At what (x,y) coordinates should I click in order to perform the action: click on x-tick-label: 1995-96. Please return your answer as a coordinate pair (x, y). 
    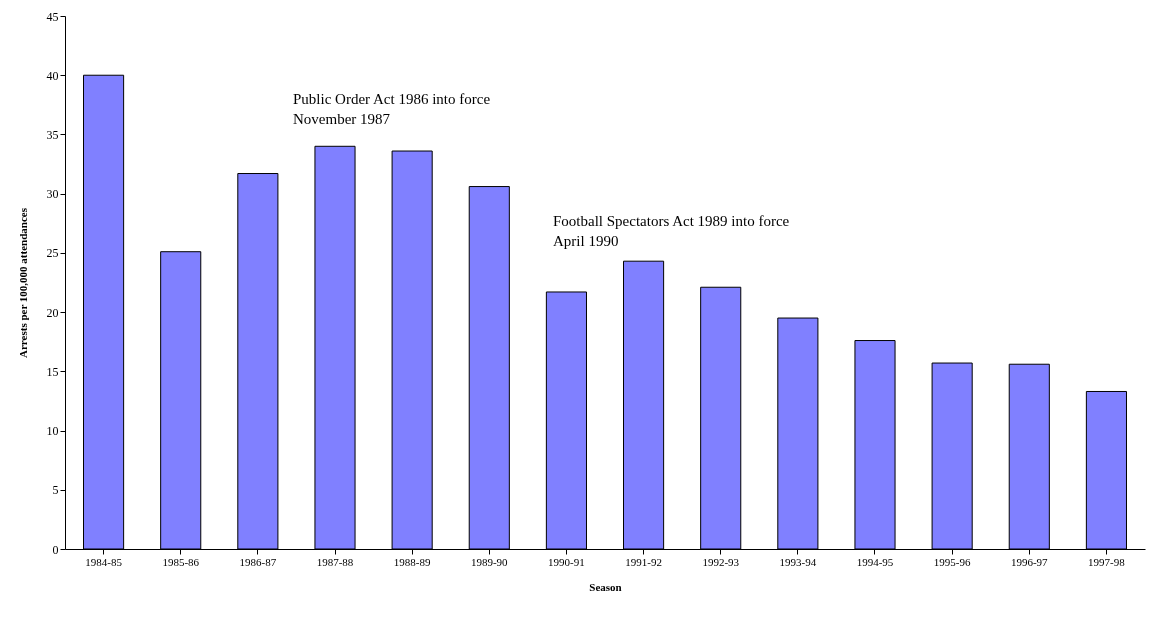
    Looking at the image, I should click on (952, 561).